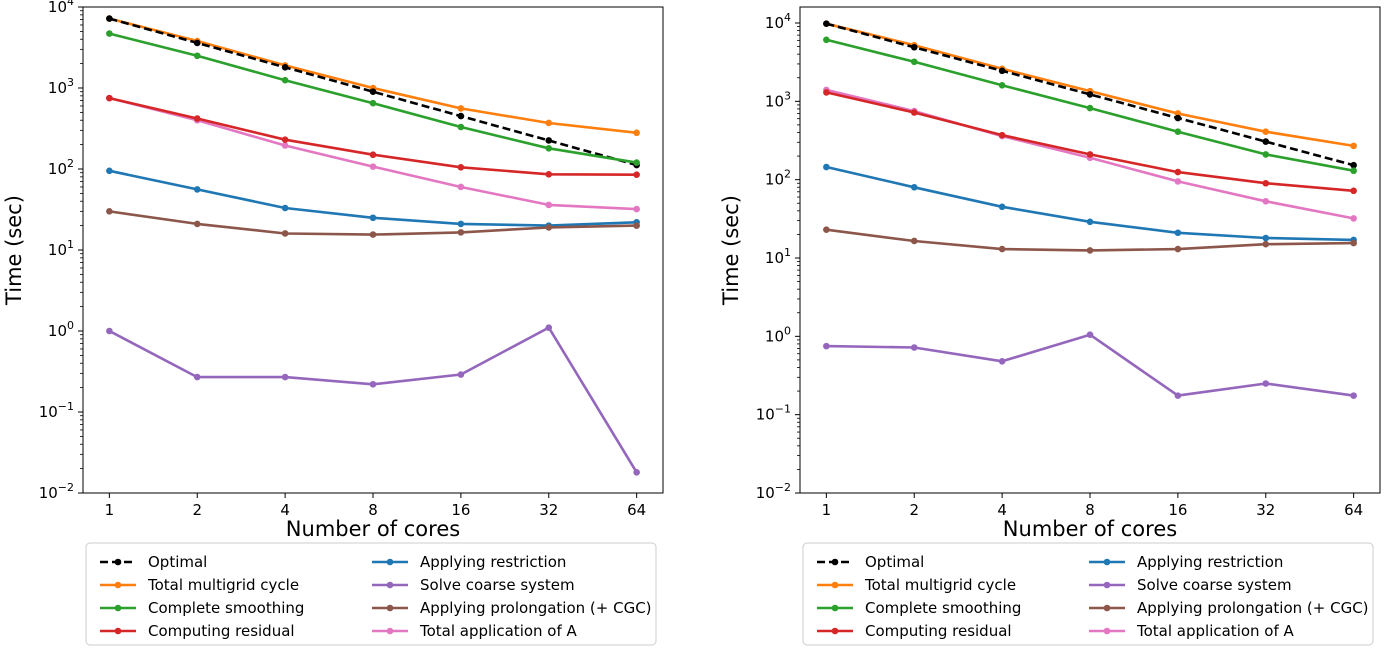  I want to click on legend-entry-applying-prolongation-cgc: Applying prolongation (+ CGC), so click(1229, 608).